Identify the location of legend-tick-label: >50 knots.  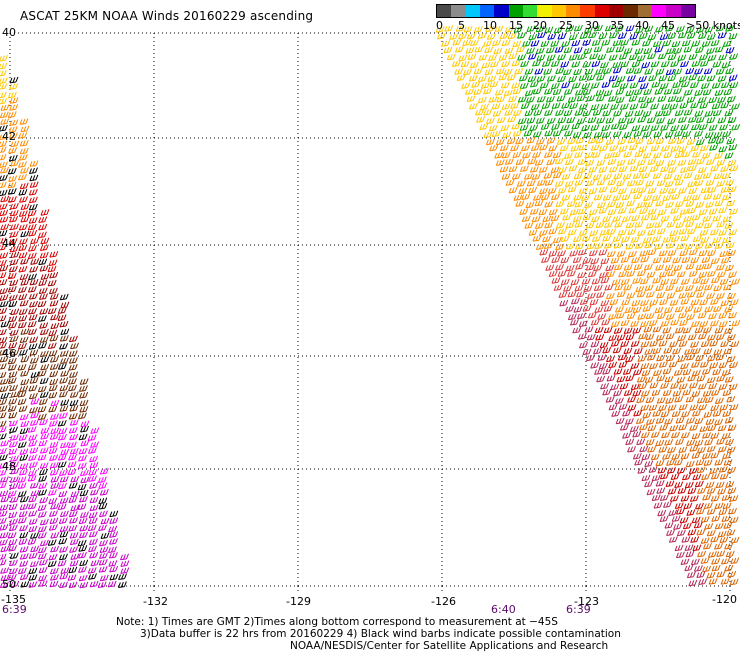
(713, 25).